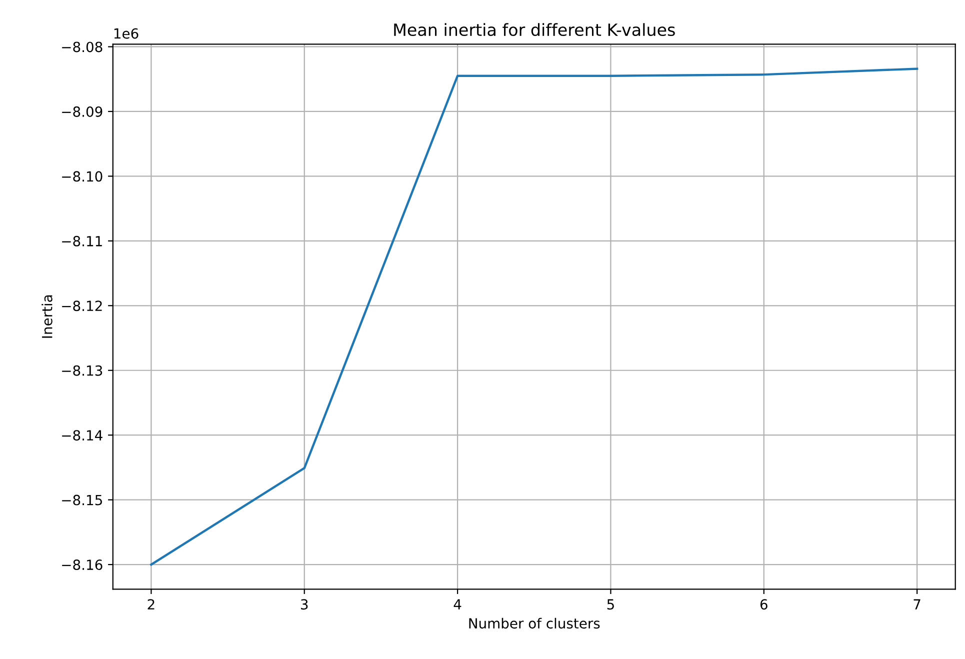 This screenshot has height=659, width=965. I want to click on y-tick-label: −8.12, so click(82, 306).